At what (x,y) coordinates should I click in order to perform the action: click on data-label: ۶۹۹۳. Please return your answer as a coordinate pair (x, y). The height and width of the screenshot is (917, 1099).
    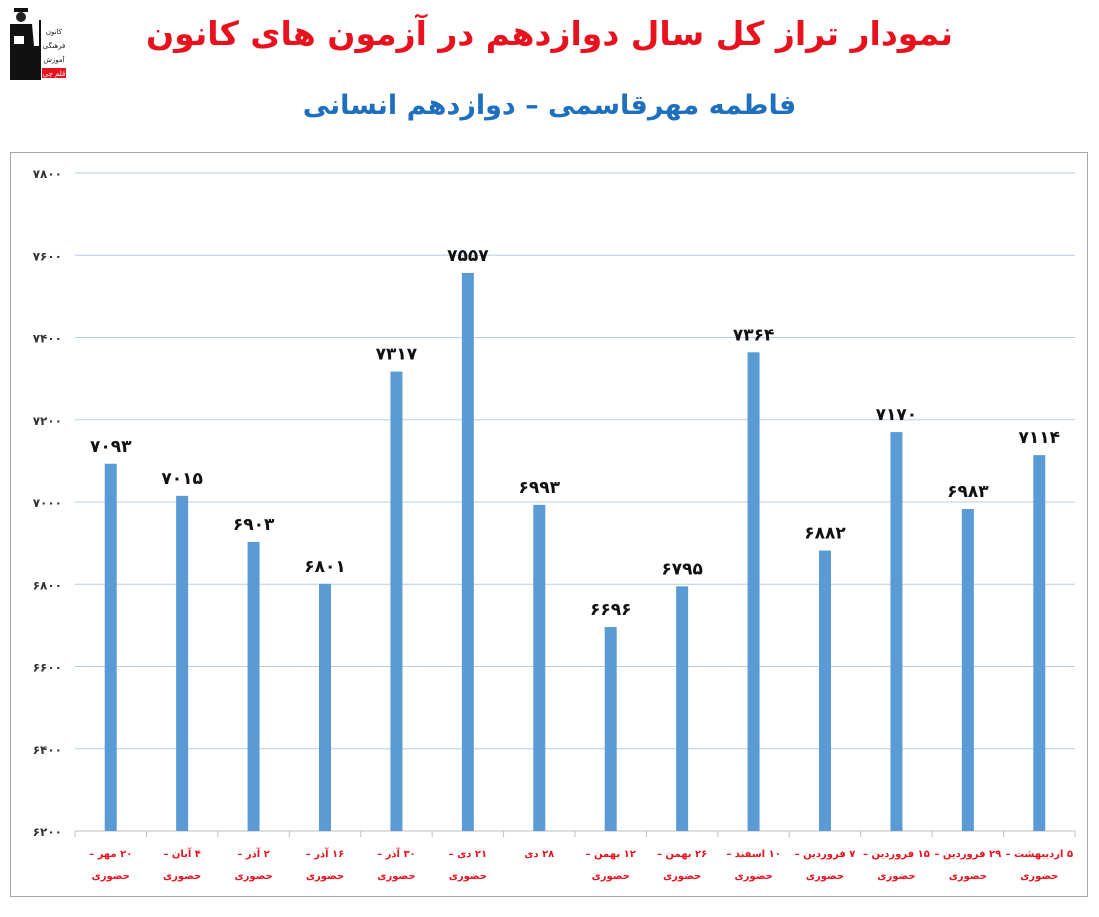
    Looking at the image, I should click on (540, 488).